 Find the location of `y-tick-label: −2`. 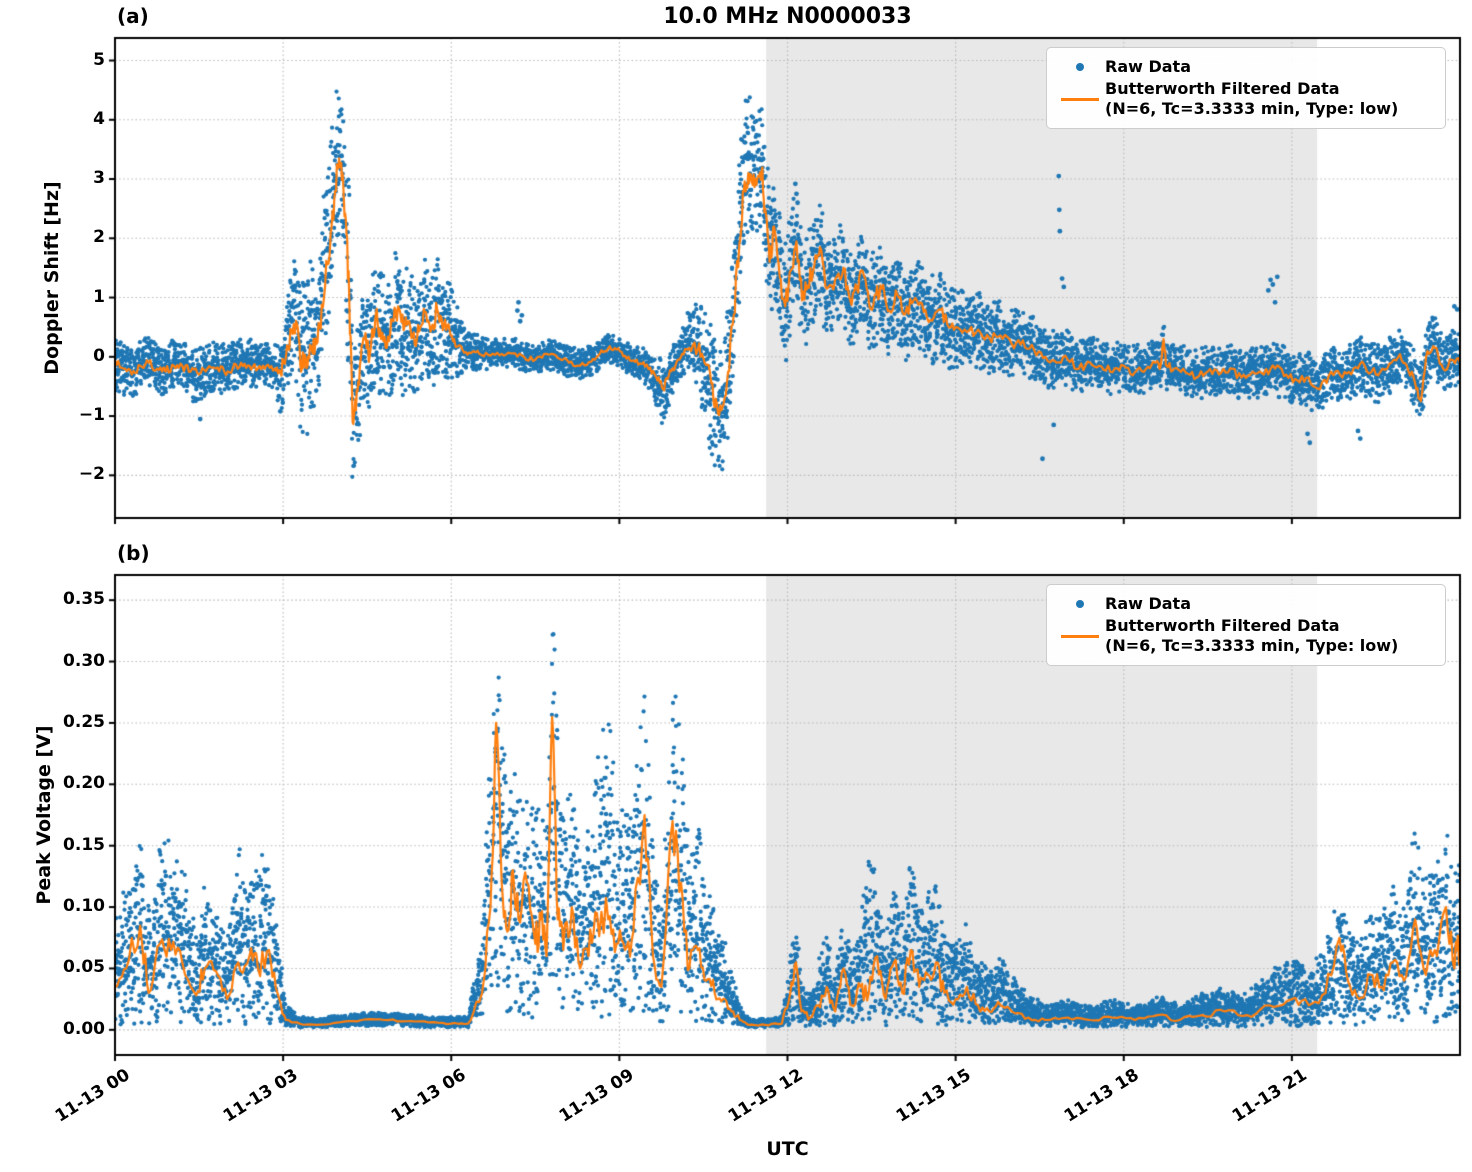

y-tick-label: −2 is located at coordinates (91, 474).